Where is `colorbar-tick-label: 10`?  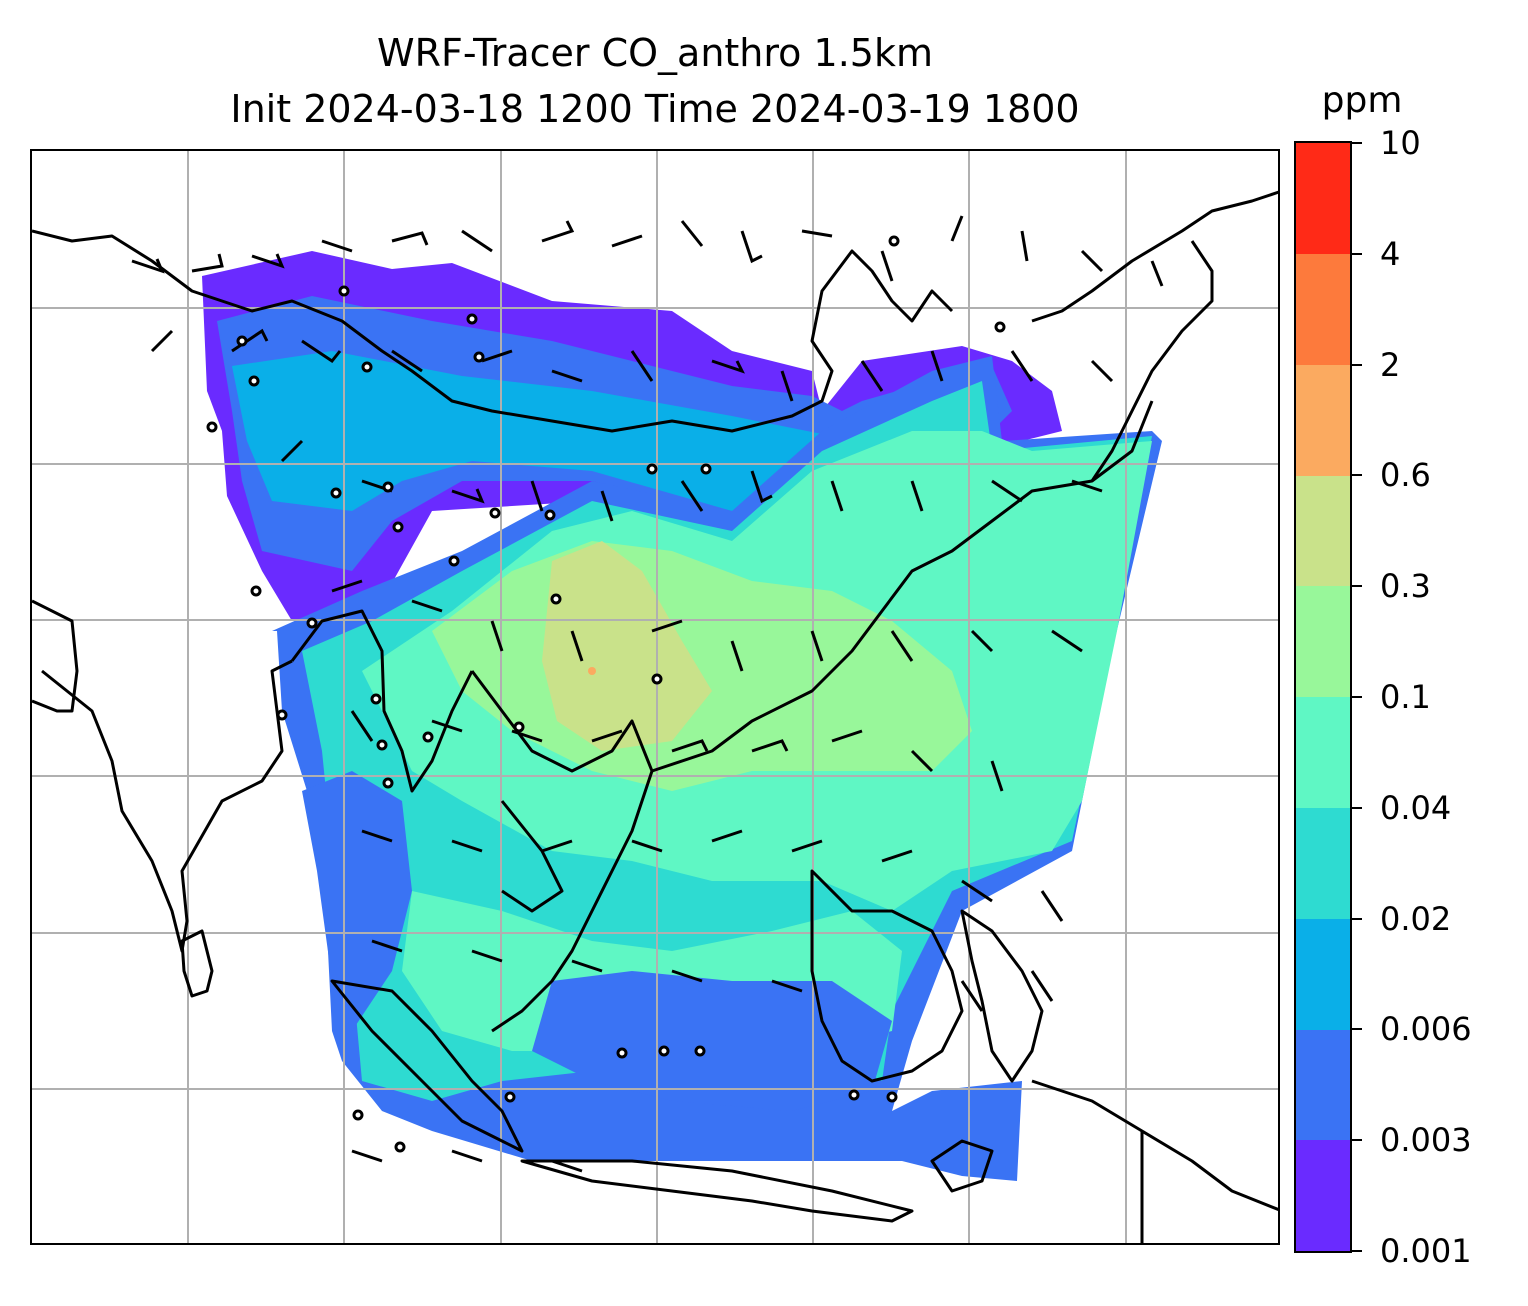
colorbar-tick-label: 10 is located at coordinates (1400, 143).